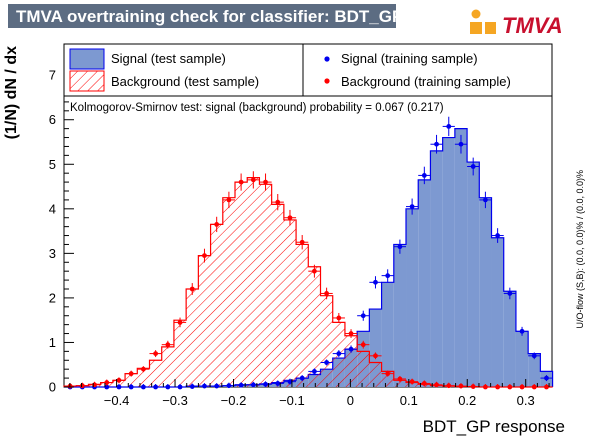 The height and width of the screenshot is (440, 596). I want to click on y-tick-label-4: 4, so click(52, 208).